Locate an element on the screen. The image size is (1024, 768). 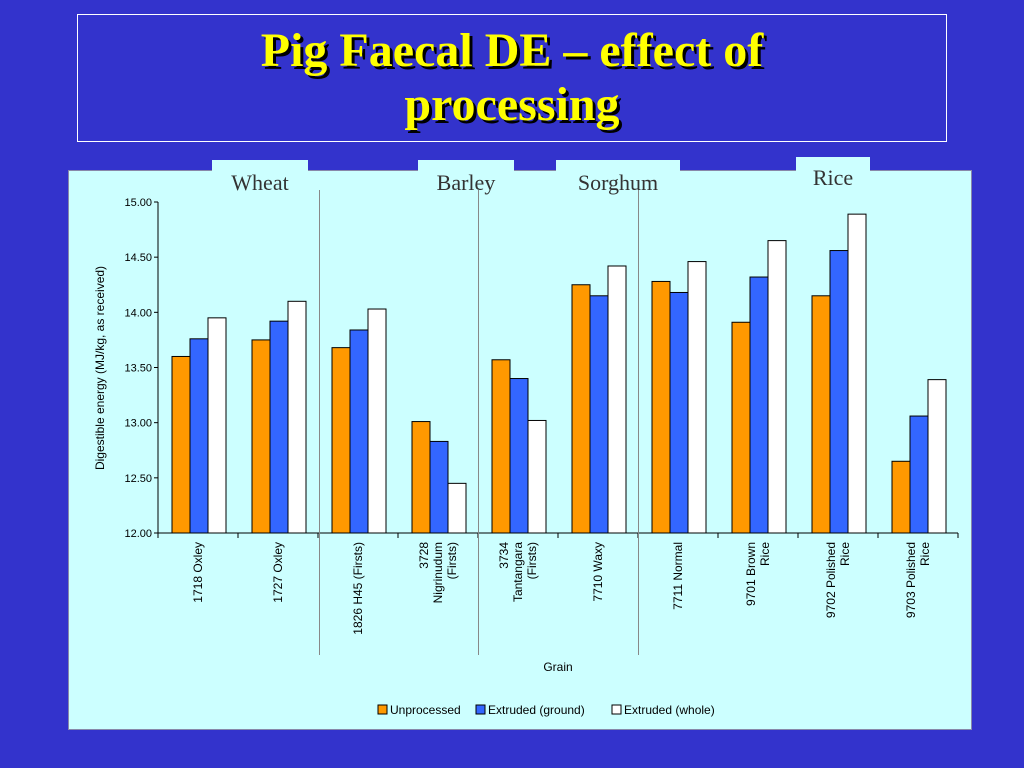
x-category-label-line: 7710 Waxy is located at coordinates (598, 572).